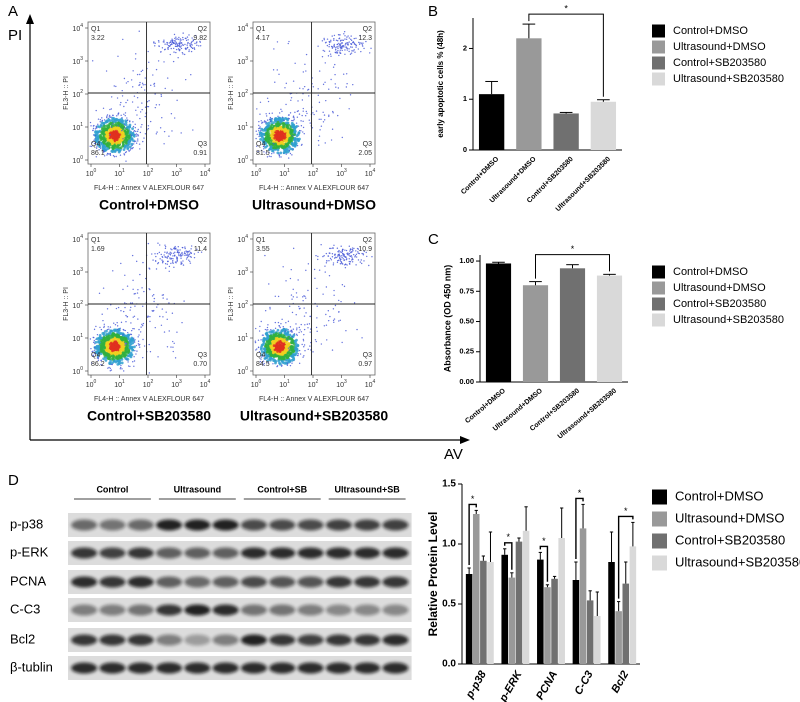  What do you see at coordinates (148, 384) in the screenshot?
I see `tick-label: 10²` at bounding box center [148, 384].